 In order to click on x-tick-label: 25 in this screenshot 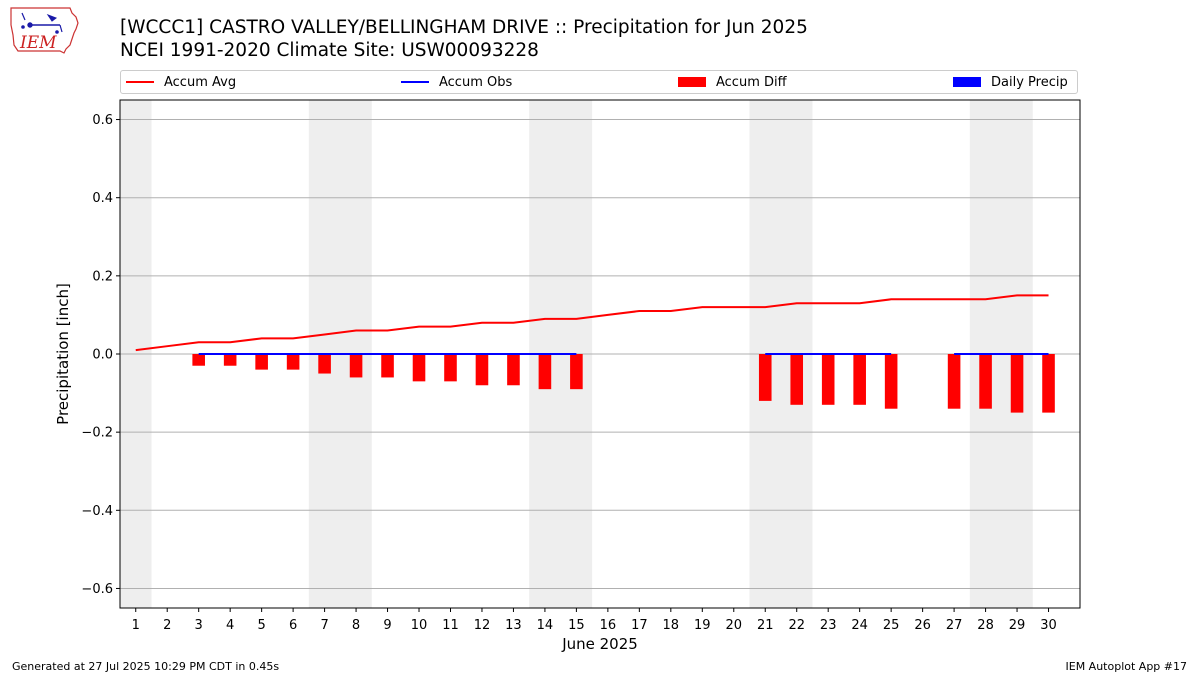, I will do `click(891, 625)`.